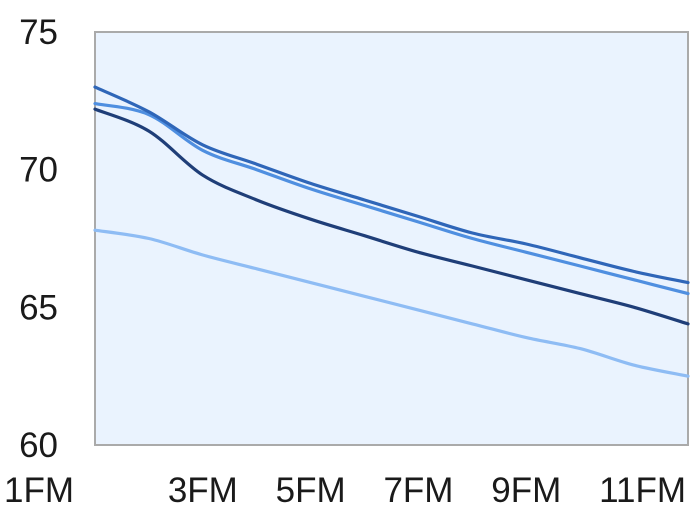 Image resolution: width=691 pixels, height=514 pixels. I want to click on y-tick-label: 75, so click(38, 32).